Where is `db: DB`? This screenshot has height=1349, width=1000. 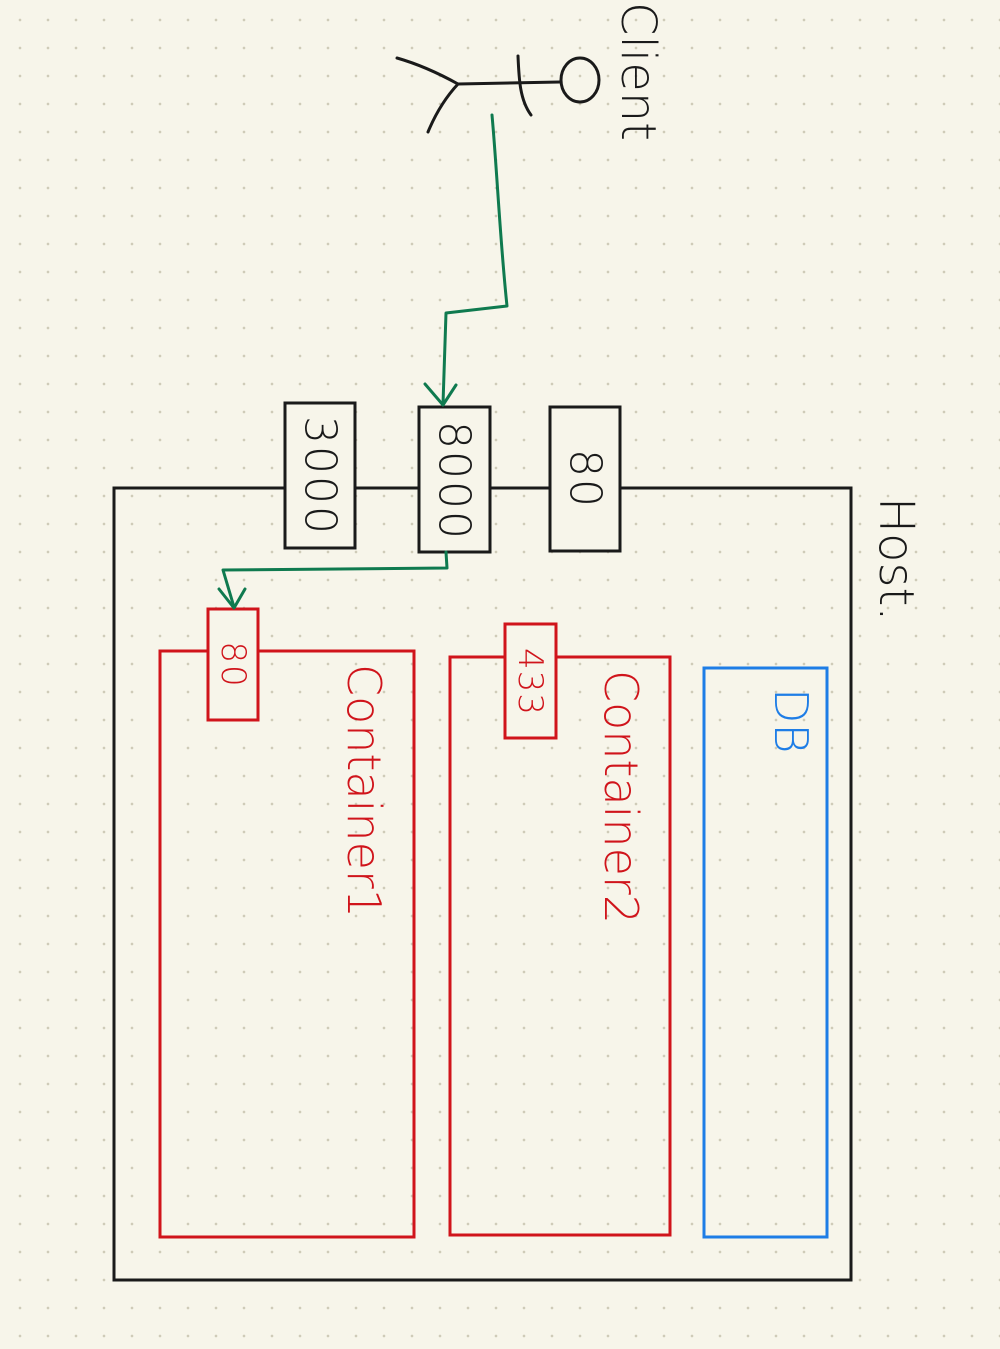
db: DB is located at coordinates (765, 952).